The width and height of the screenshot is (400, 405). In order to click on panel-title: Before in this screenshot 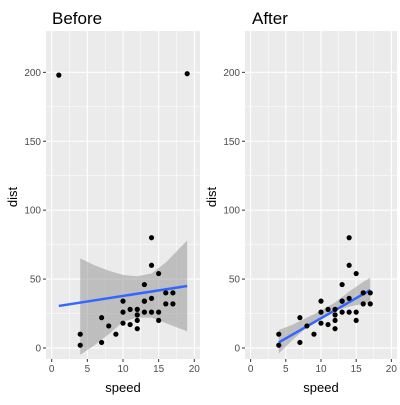, I will do `click(77, 18)`.